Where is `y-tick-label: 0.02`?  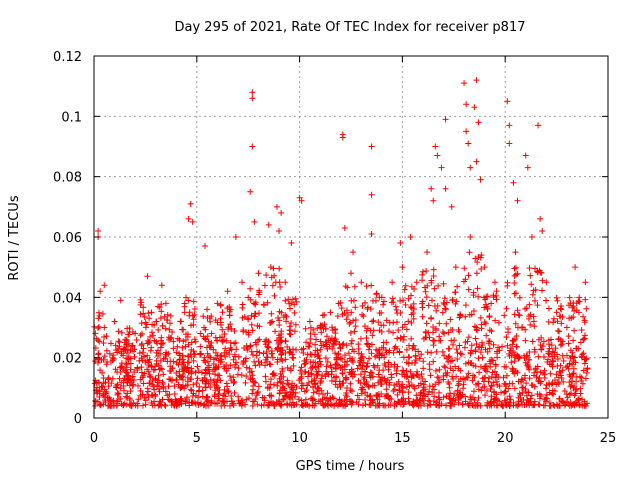
y-tick-label: 0.02 is located at coordinates (67, 359).